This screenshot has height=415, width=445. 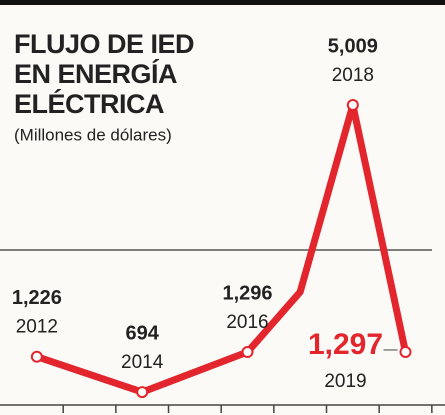 What do you see at coordinates (142, 362) in the screenshot?
I see `x-label: 2014` at bounding box center [142, 362].